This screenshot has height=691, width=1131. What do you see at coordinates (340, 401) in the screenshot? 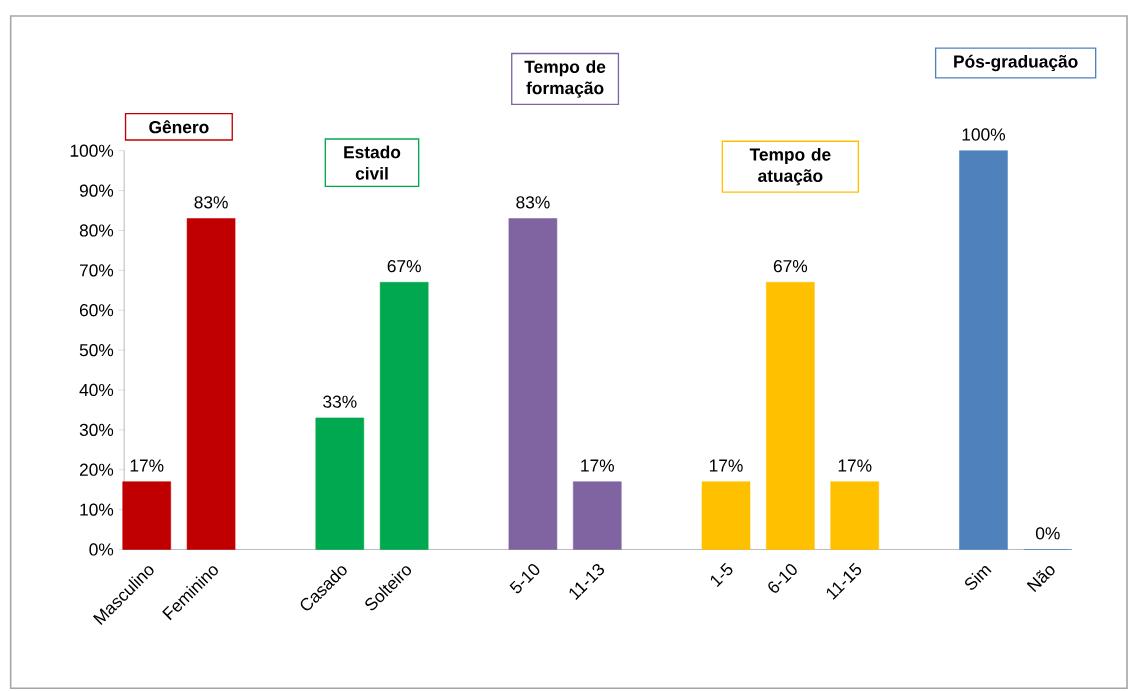
I see `data-label: 33%` at bounding box center [340, 401].